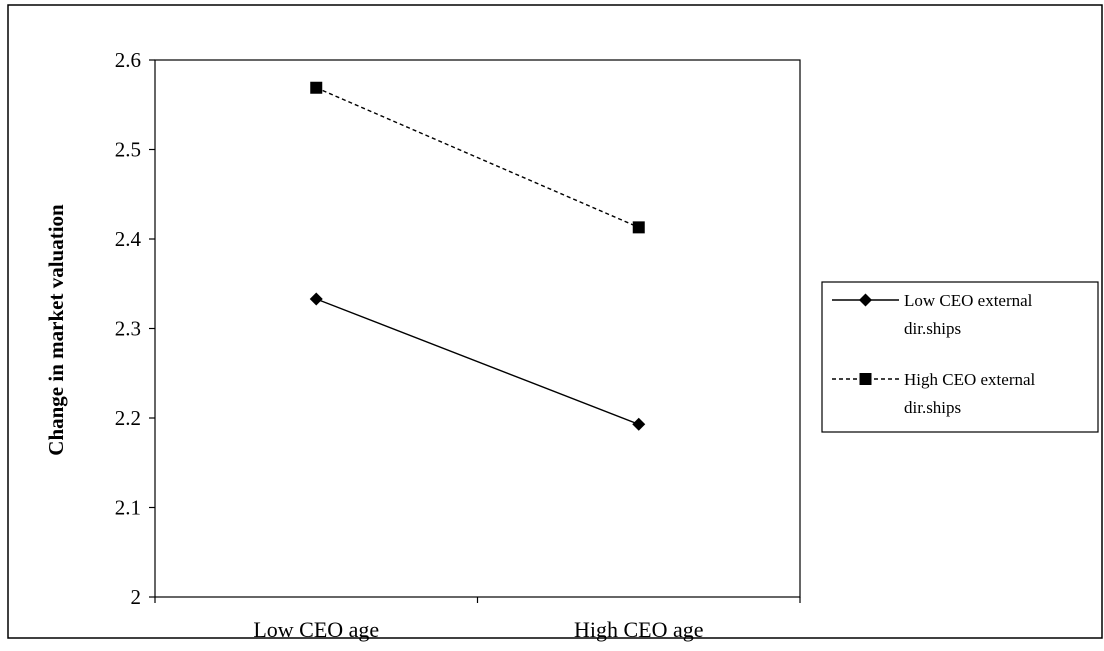 The height and width of the screenshot is (651, 1104). What do you see at coordinates (128, 508) in the screenshot?
I see `y-tick-label: 2.1` at bounding box center [128, 508].